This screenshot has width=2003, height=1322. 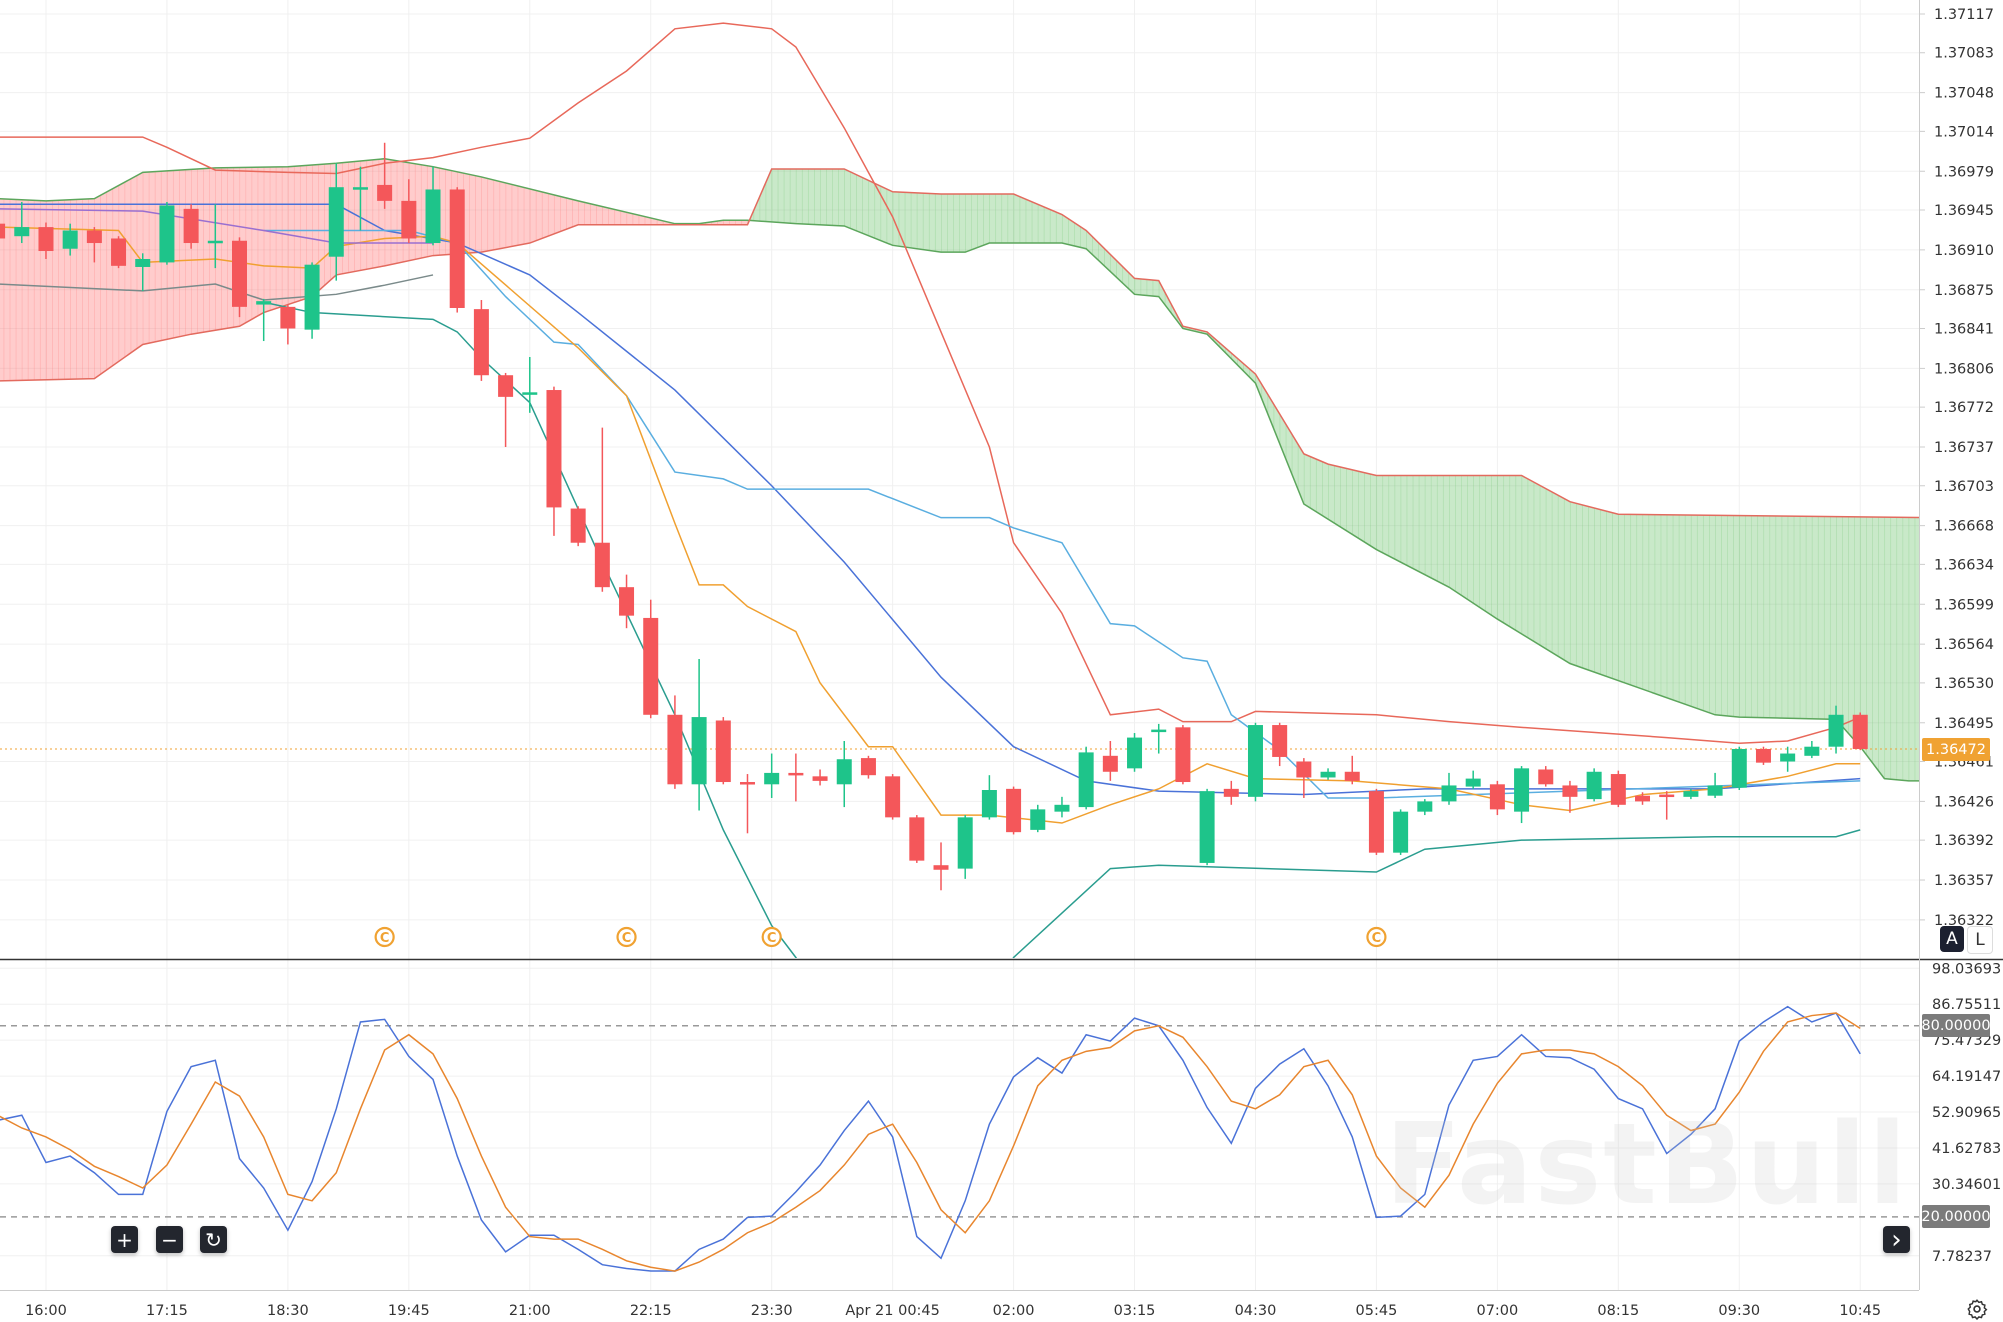 I want to click on price-tick-label: 1.36322, so click(x=1964, y=921).